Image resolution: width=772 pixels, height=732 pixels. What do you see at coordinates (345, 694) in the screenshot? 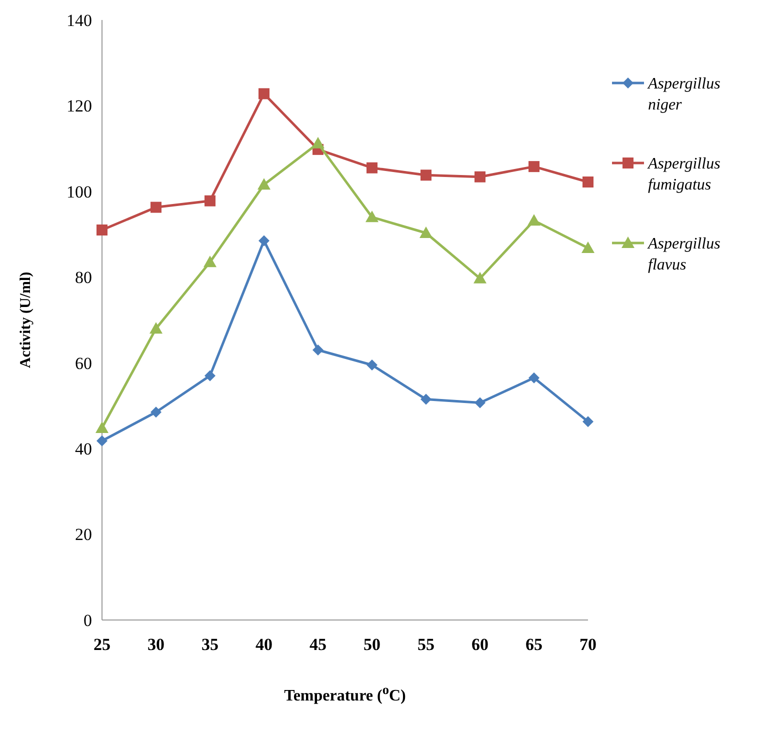
I see `x-axis-title: Temperature ($^{o}$C)` at bounding box center [345, 694].